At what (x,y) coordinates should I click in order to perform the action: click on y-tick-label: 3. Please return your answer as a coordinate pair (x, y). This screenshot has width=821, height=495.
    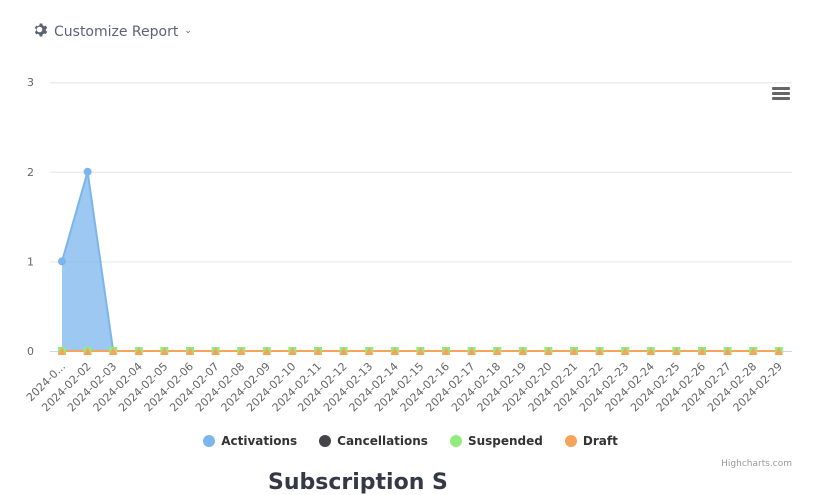
    Looking at the image, I should click on (30, 82).